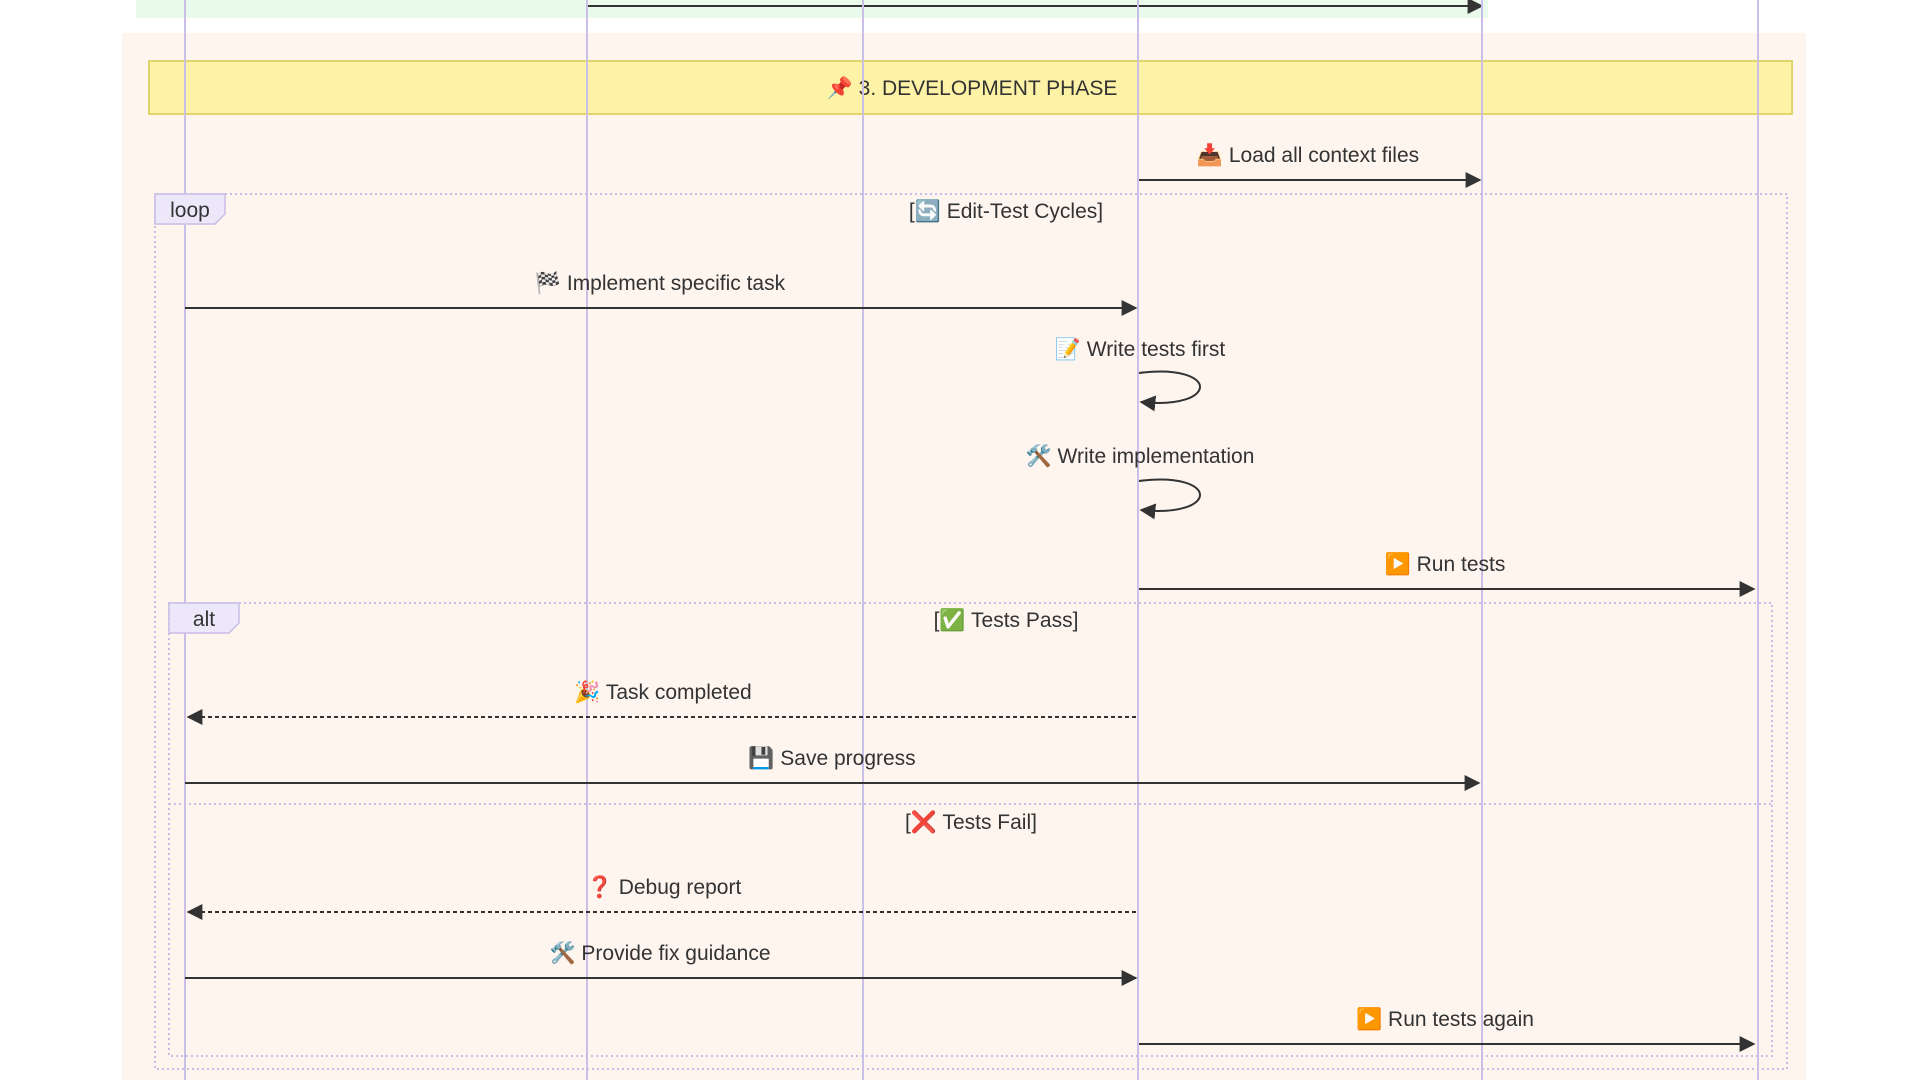 The width and height of the screenshot is (1920, 1085). I want to click on message-label-write-impl: 🛠️ Write implementation, so click(1140, 455).